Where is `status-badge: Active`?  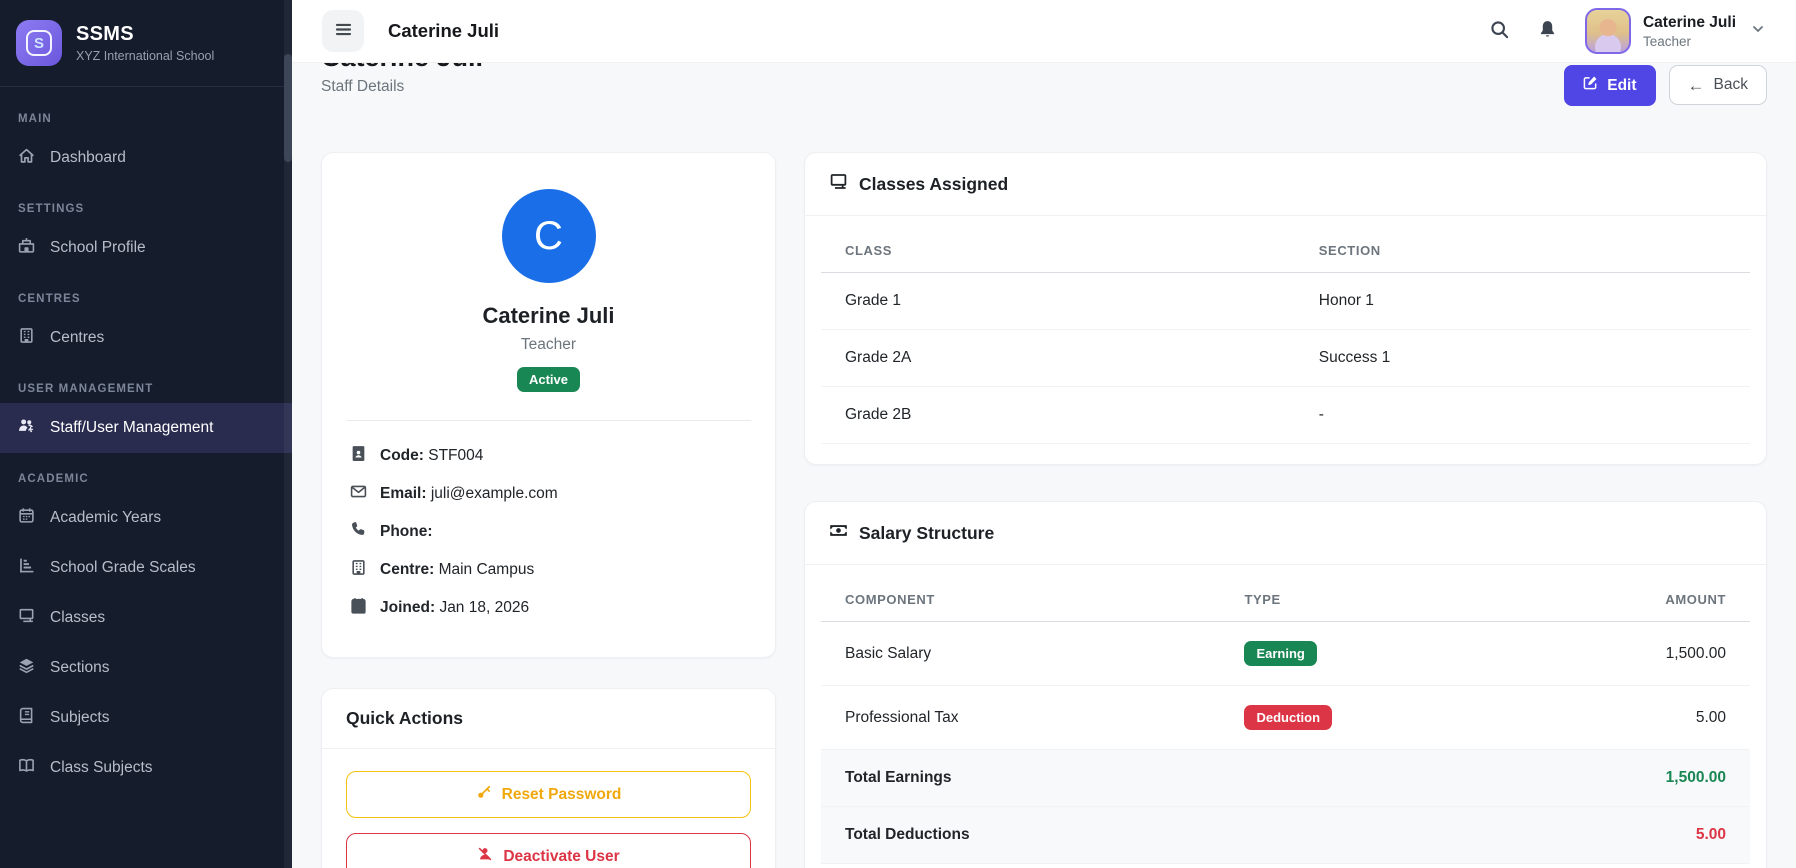 status-badge: Active is located at coordinates (548, 379).